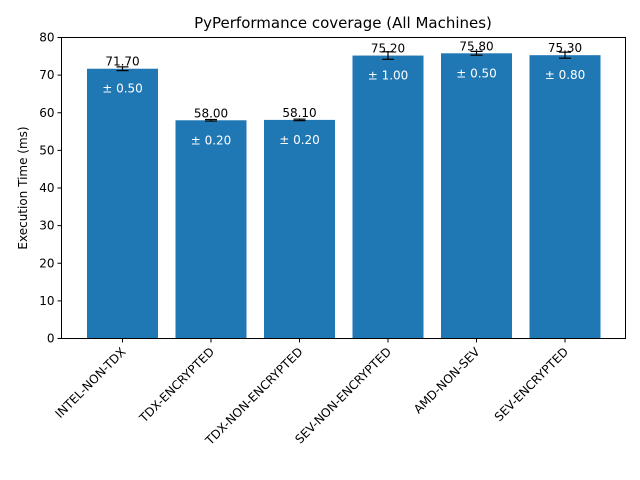 The height and width of the screenshot is (480, 640). Describe the element at coordinates (211, 229) in the screenshot. I see `bar-tdx-encrypted` at that location.